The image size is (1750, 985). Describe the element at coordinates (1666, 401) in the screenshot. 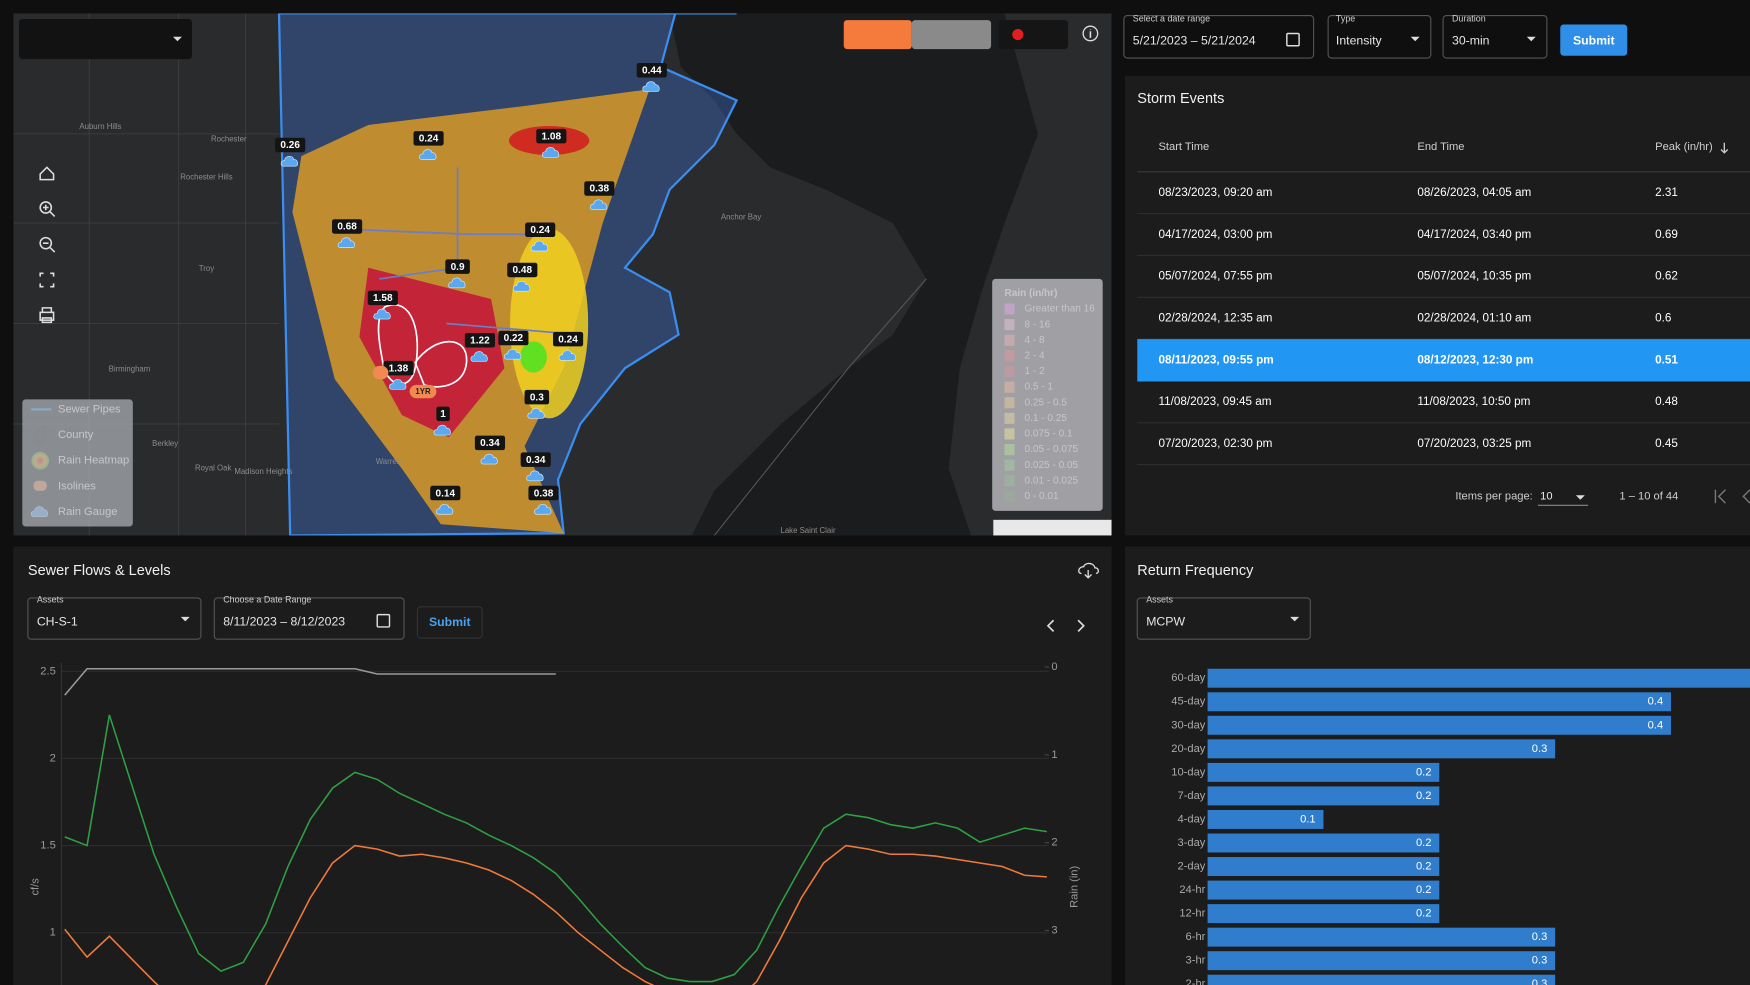

I see `table-cell: 0.48` at that location.